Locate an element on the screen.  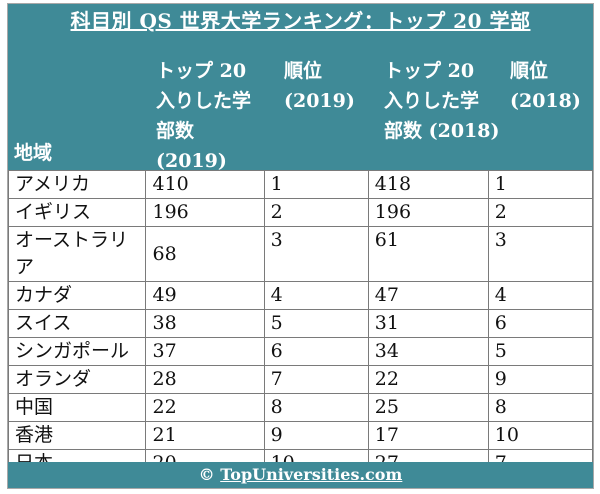
source-link: TopUniversities.com is located at coordinates (311, 474).